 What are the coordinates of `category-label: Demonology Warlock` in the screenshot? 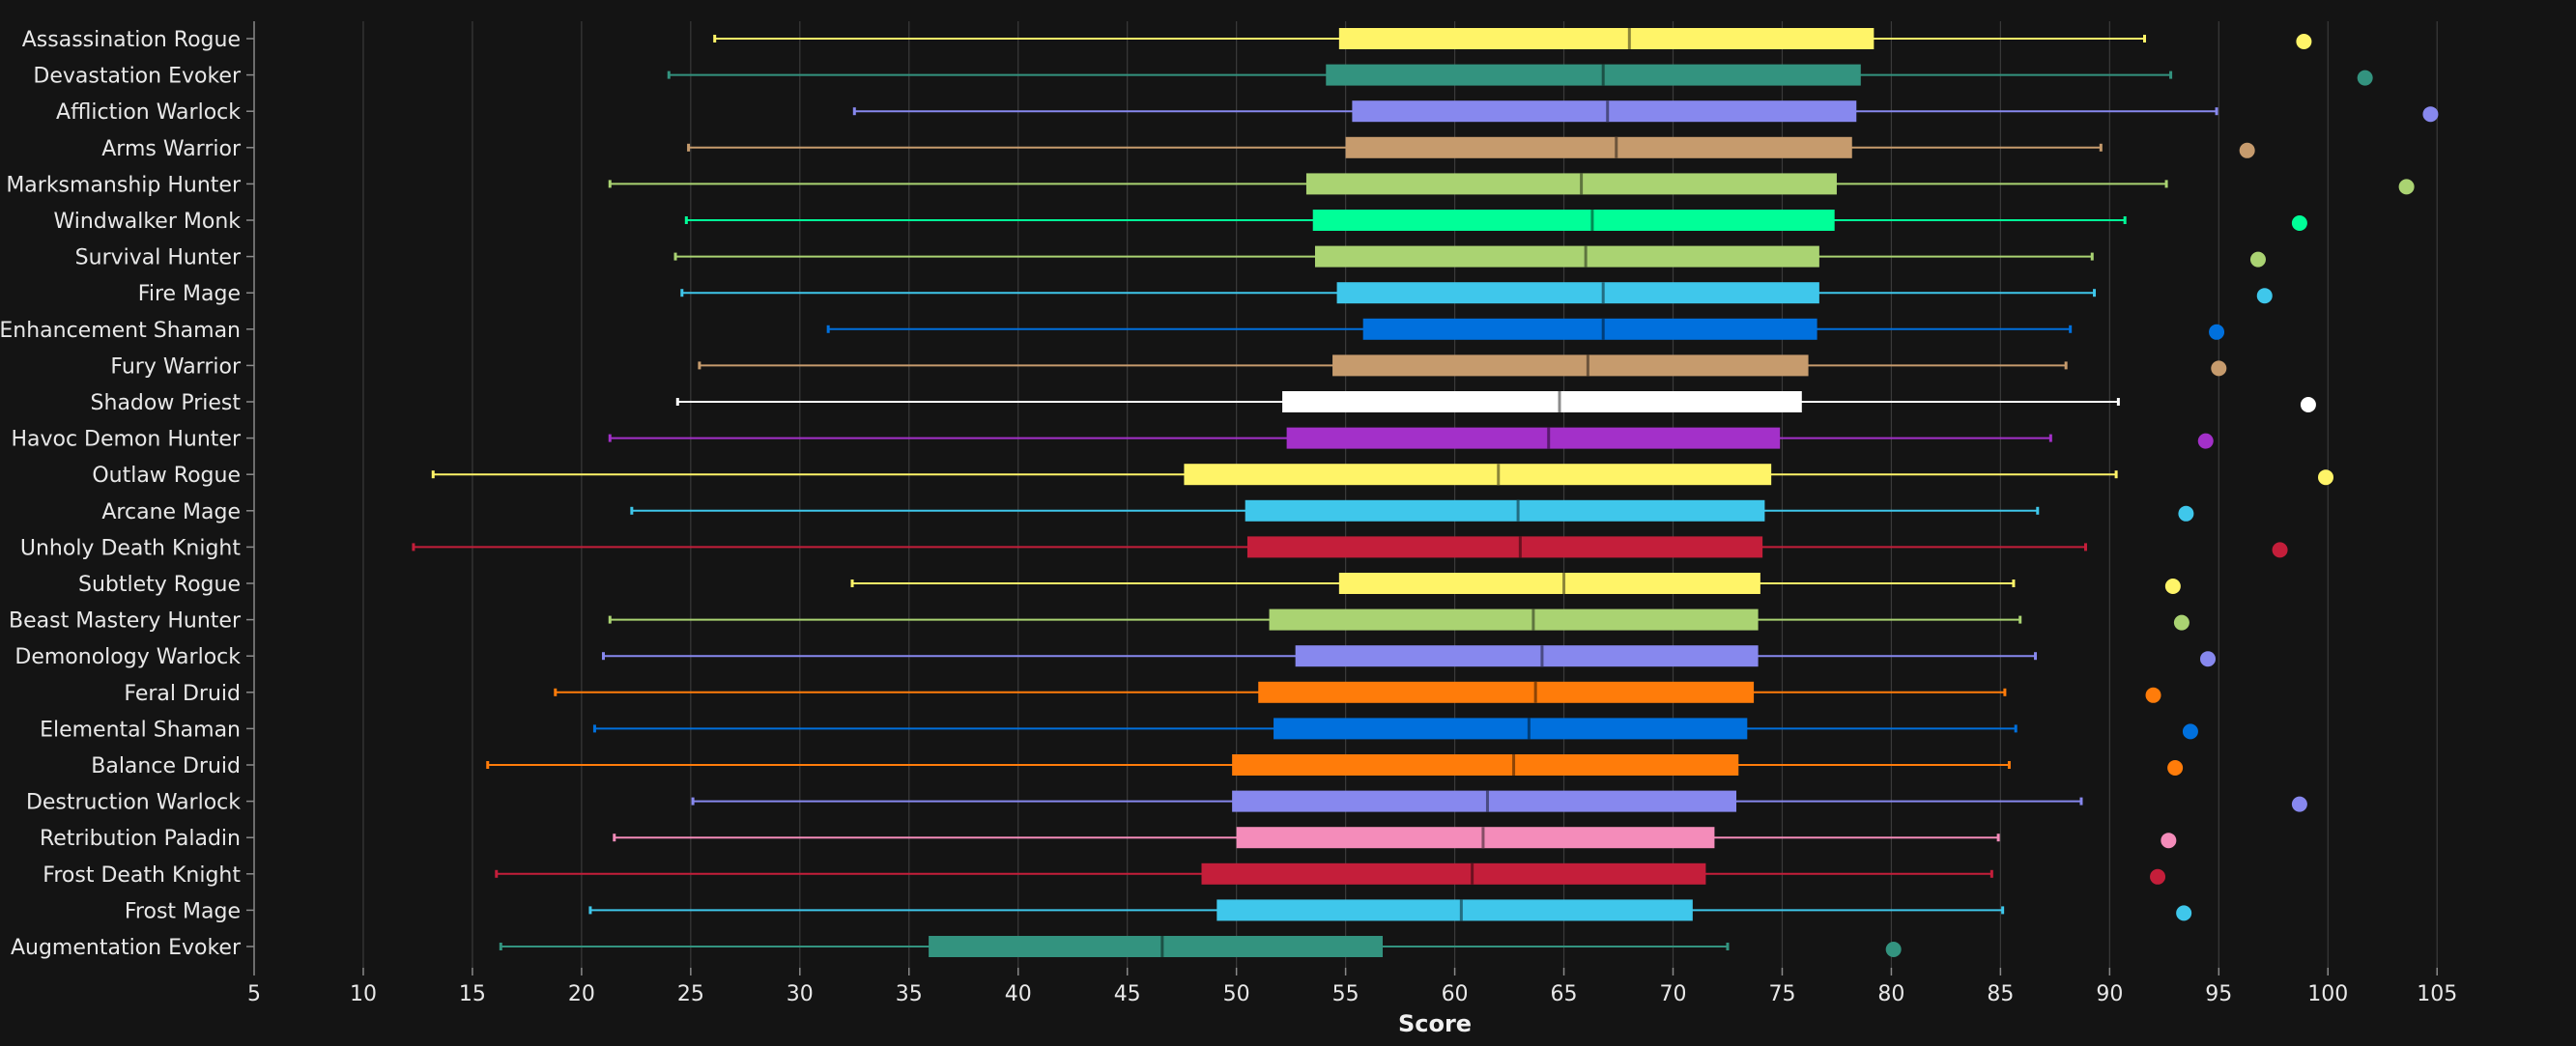 It's located at (127, 657).